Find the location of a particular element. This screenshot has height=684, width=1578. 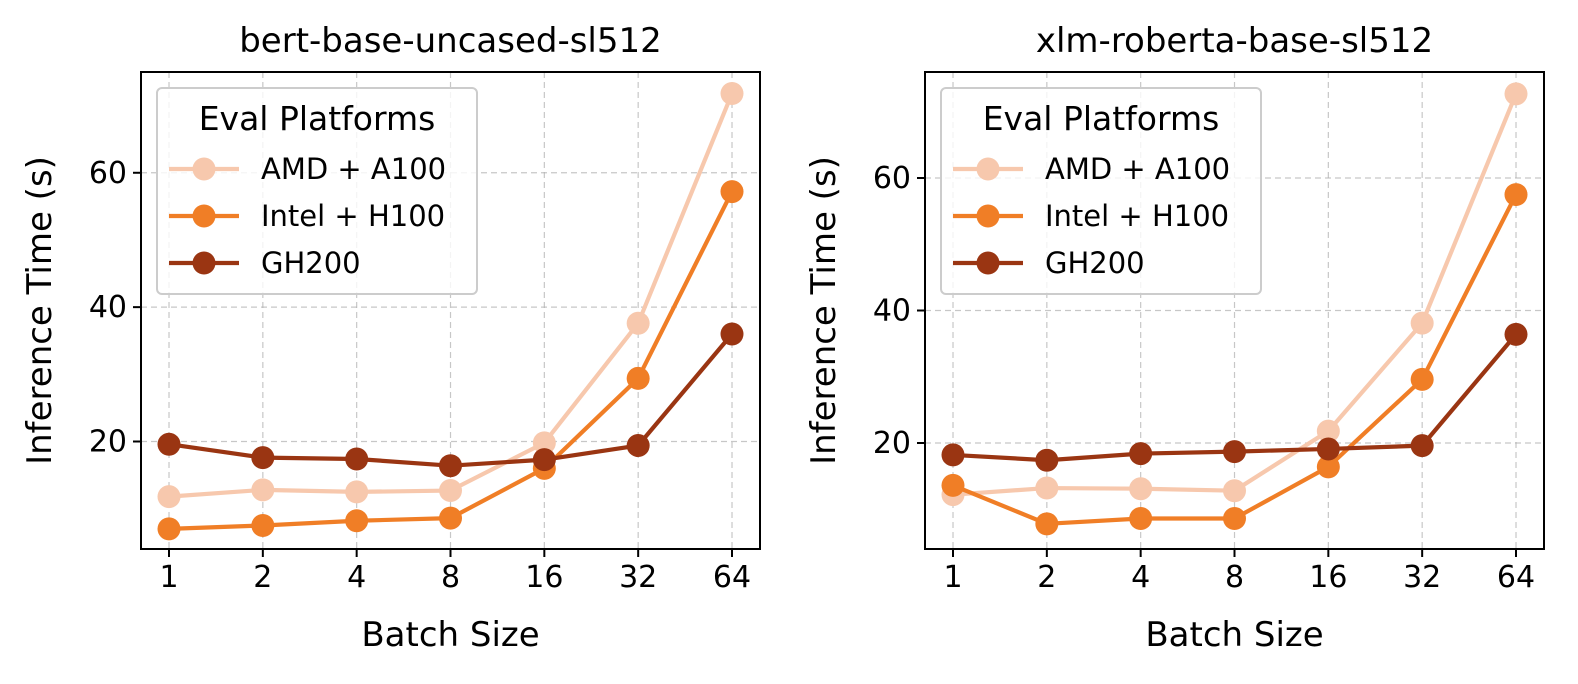

chart-2-legend-marker-amd-a100 is located at coordinates (988, 169).